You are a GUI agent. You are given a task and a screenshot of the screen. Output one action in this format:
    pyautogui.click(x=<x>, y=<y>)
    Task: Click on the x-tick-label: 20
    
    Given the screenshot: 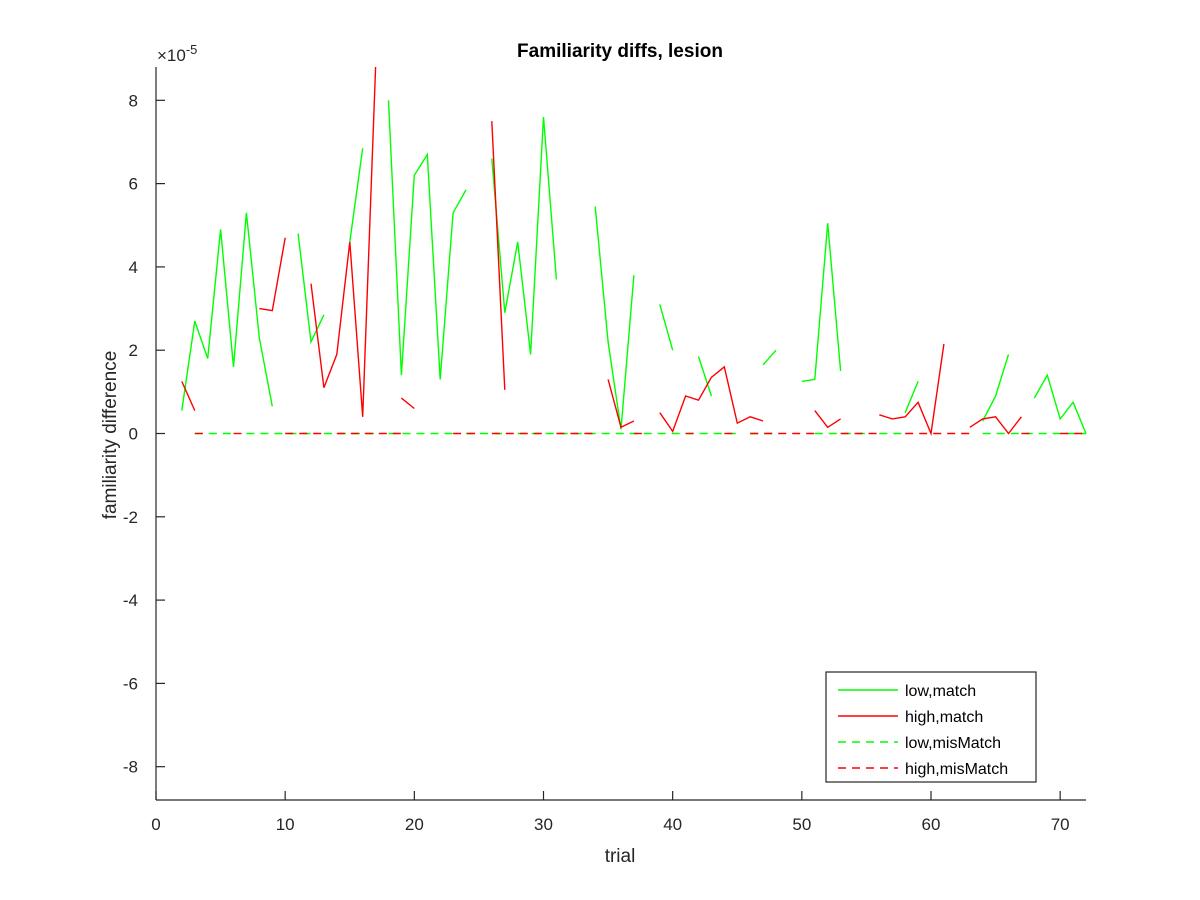 What is the action you would take?
    pyautogui.click(x=414, y=824)
    